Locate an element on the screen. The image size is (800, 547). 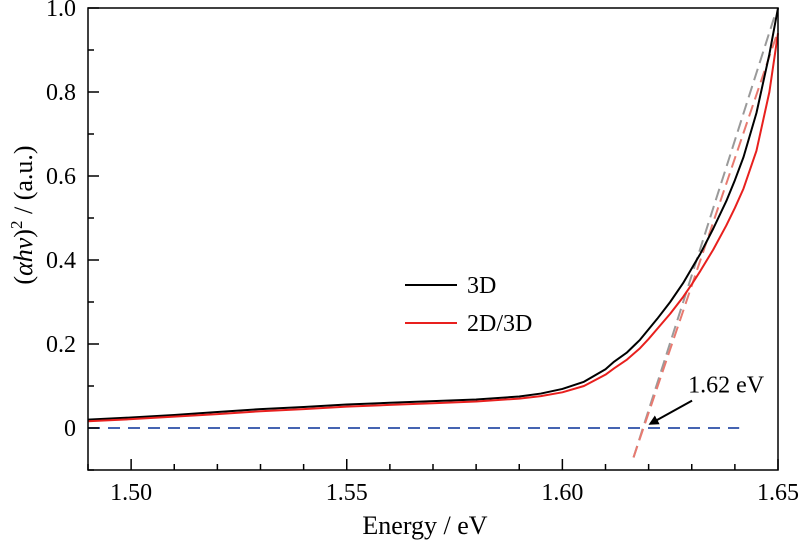
y-tick-label: 0 is located at coordinates (70, 429).